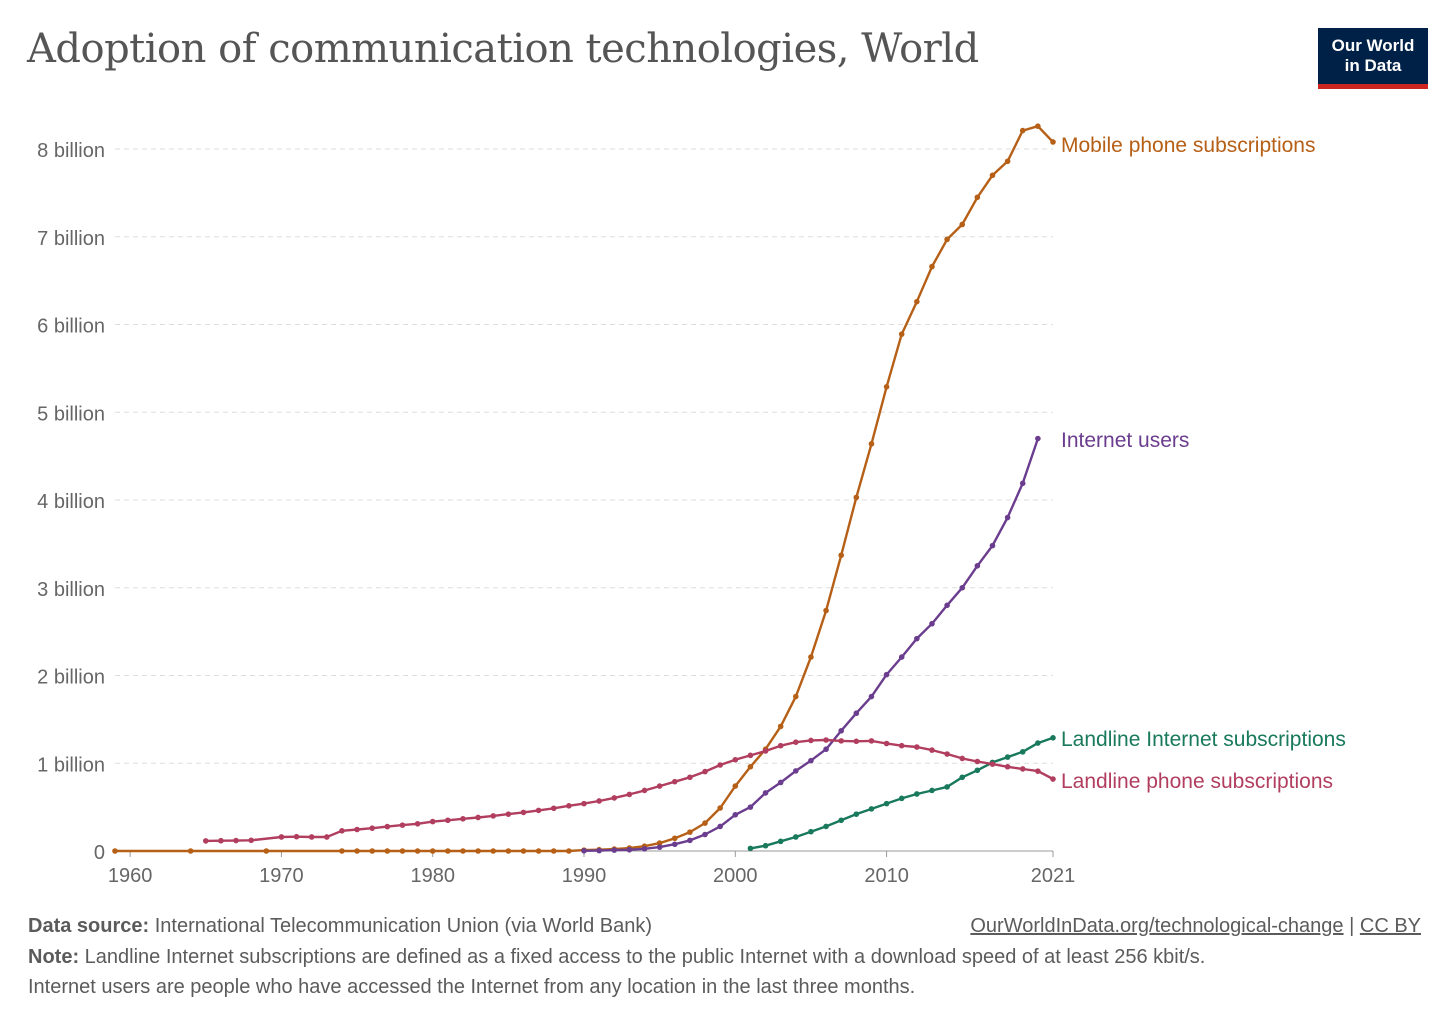 This screenshot has width=1456, height=1028. Describe the element at coordinates (281, 876) in the screenshot. I see `x-tick-label: 1970` at that location.